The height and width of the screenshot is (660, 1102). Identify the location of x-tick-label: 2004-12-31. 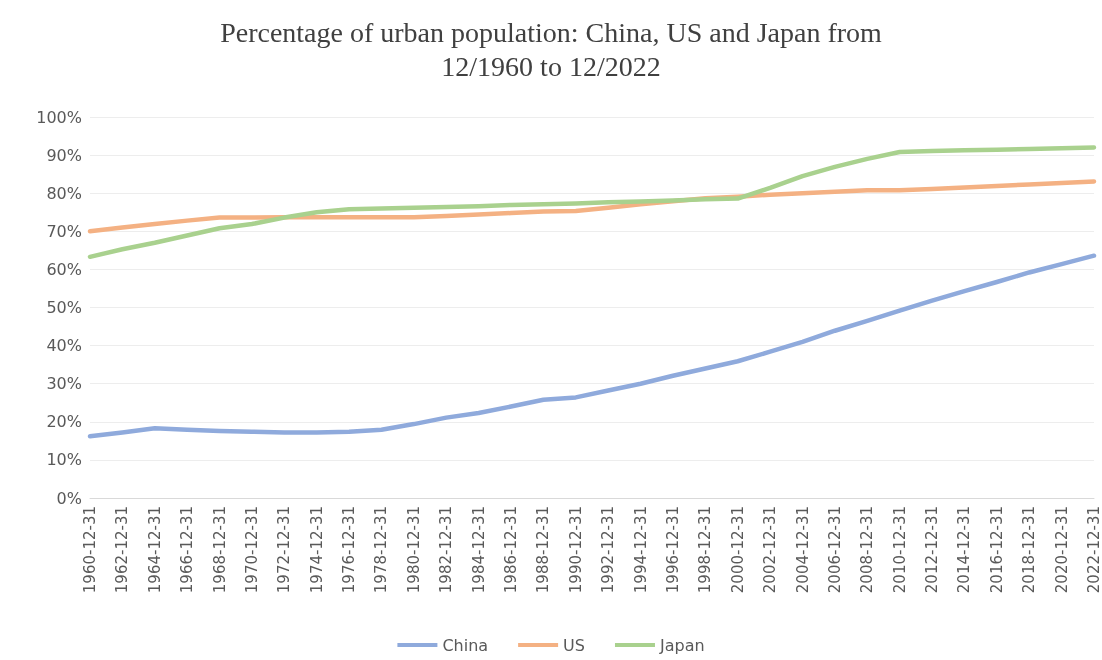
(802, 550).